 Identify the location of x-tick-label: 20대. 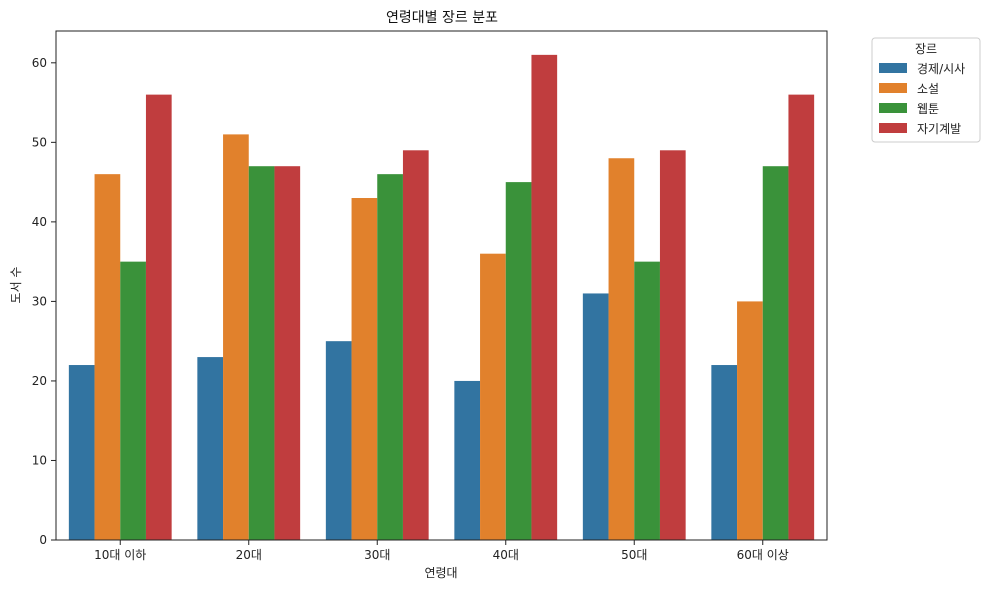
(249, 555).